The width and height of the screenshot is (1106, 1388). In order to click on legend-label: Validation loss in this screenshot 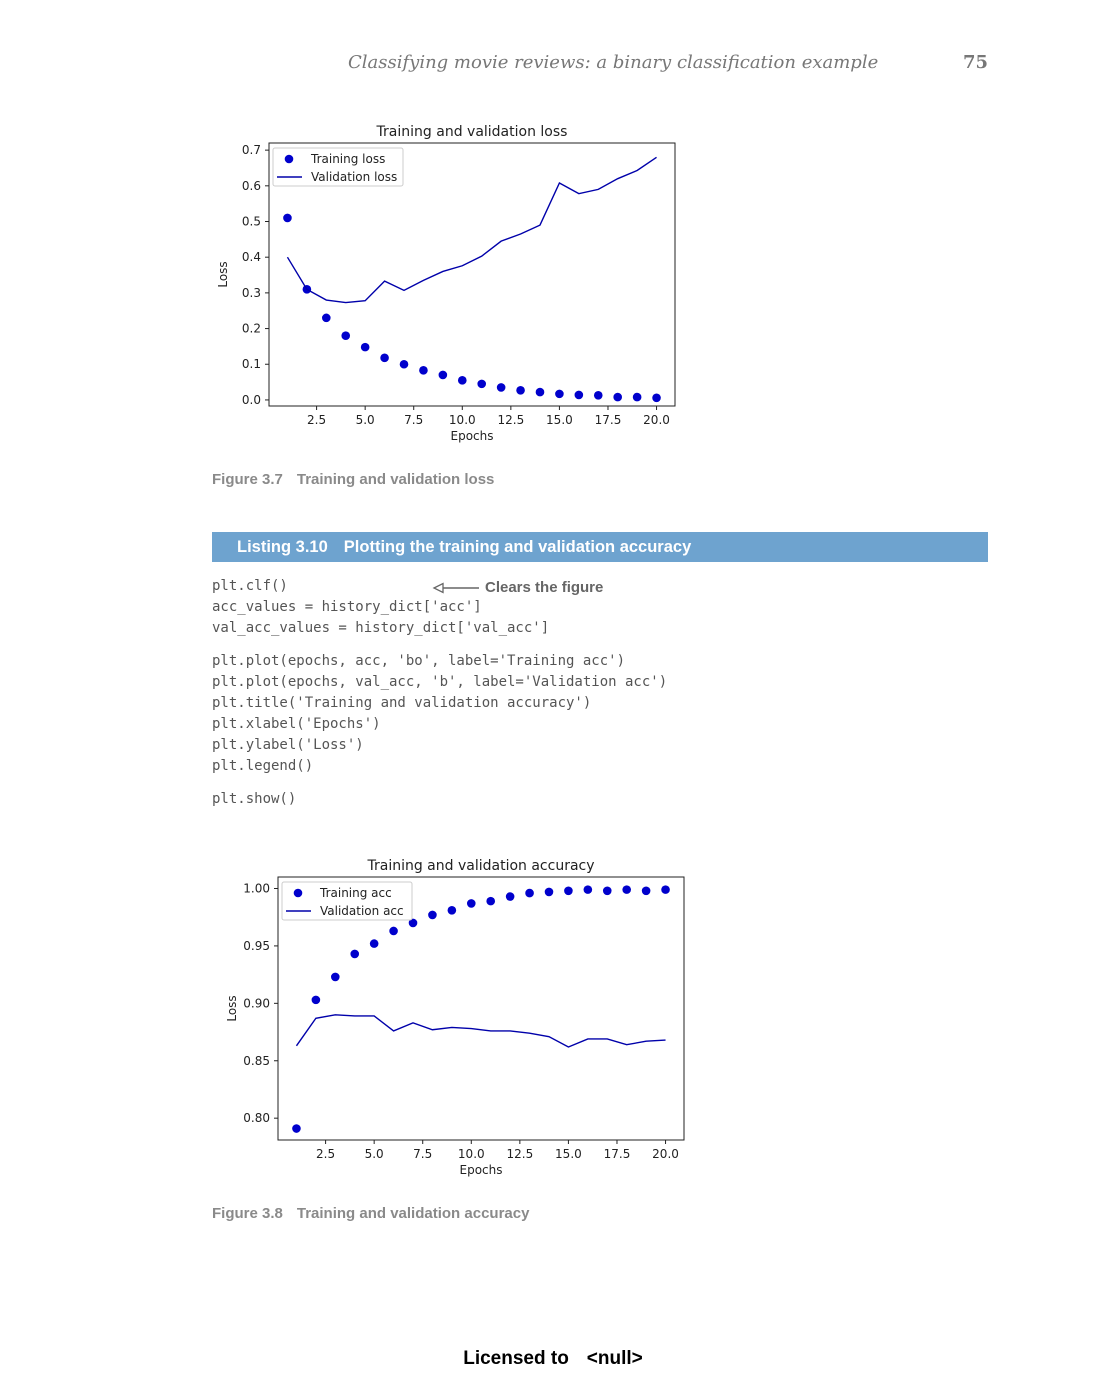, I will do `click(354, 177)`.